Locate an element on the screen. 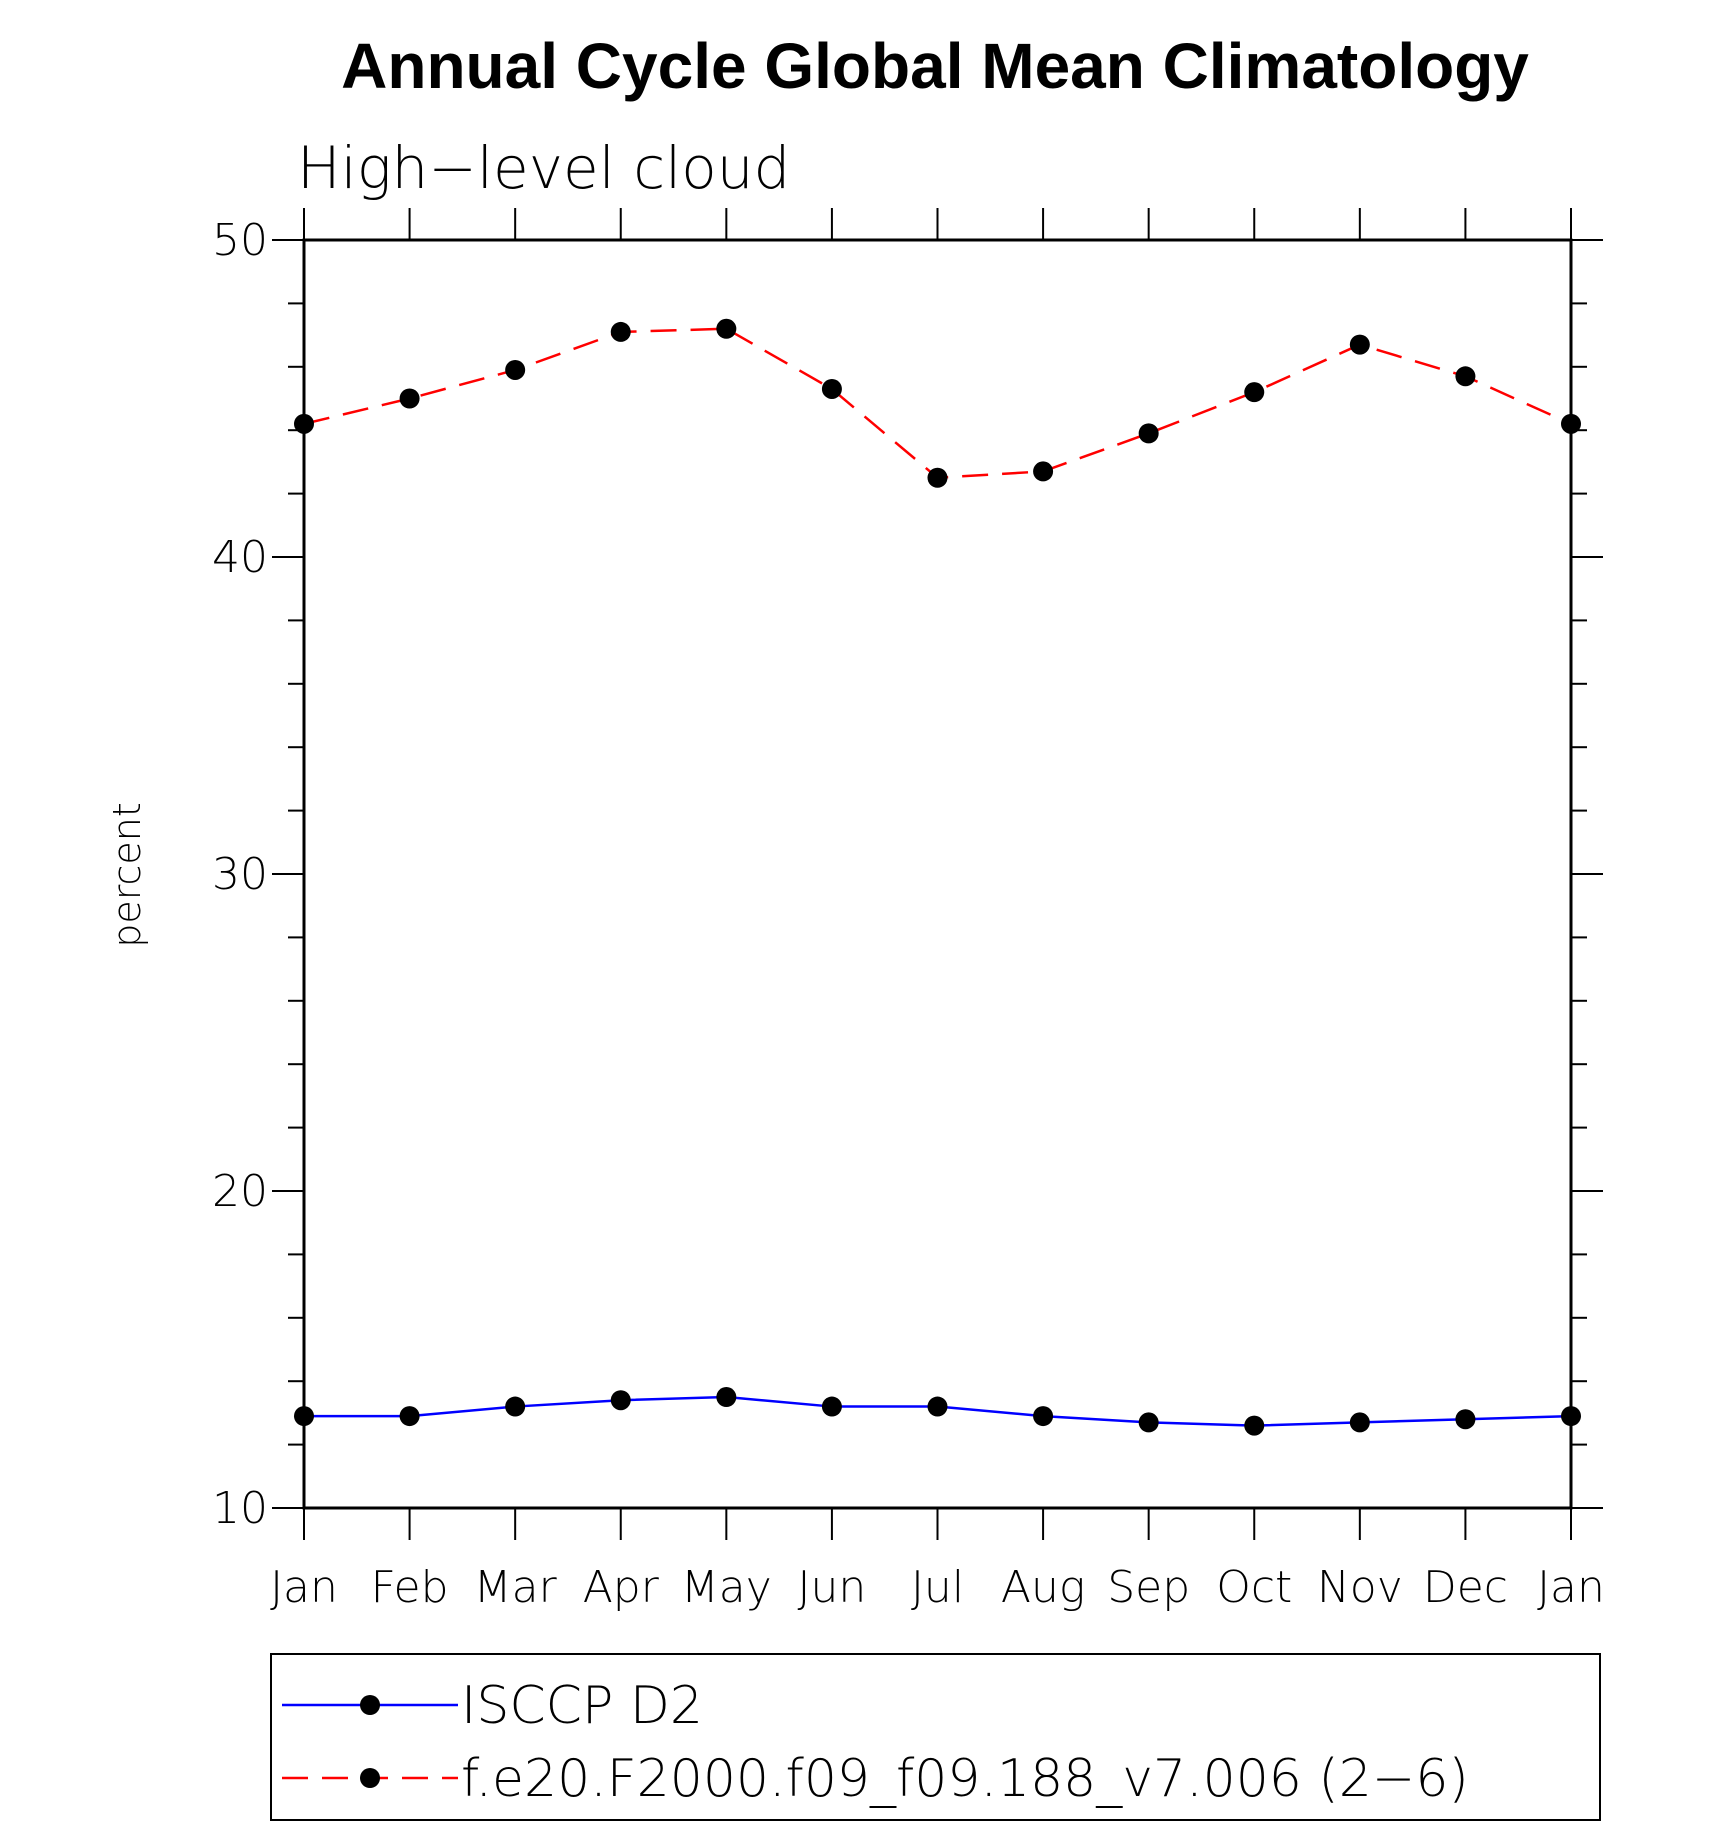 This screenshot has height=1827, width=1710. chart-subtitle: High−level cloud is located at coordinates (543, 168).